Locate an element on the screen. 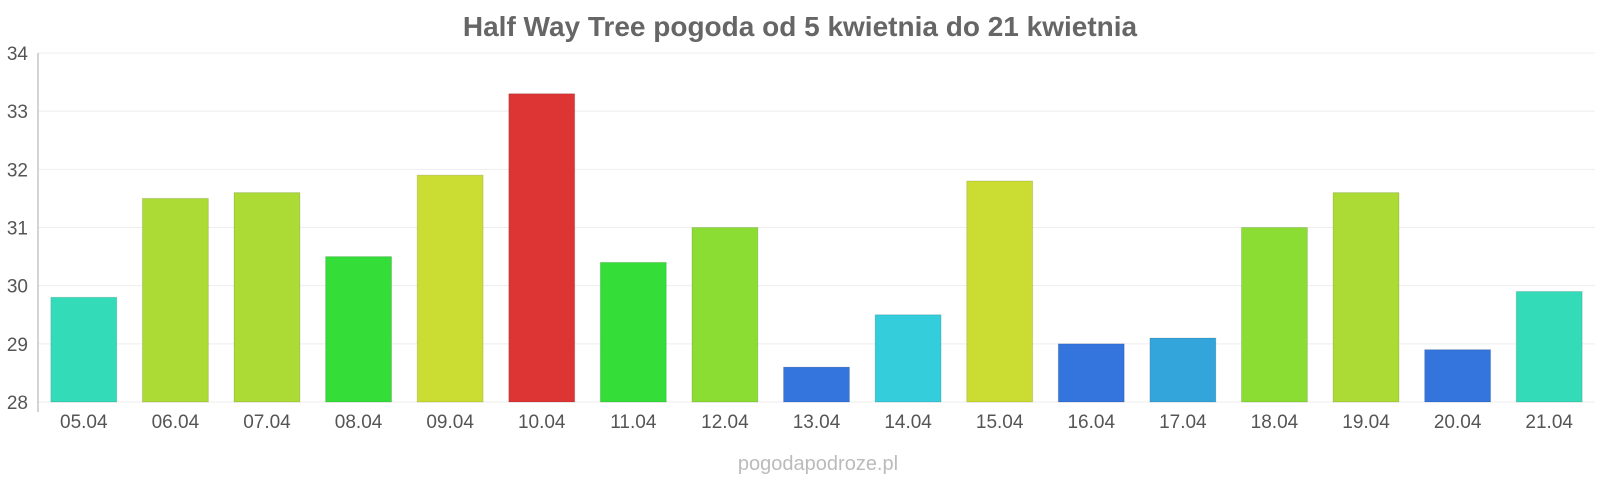  x-tick-label: 15.04 is located at coordinates (1000, 422).